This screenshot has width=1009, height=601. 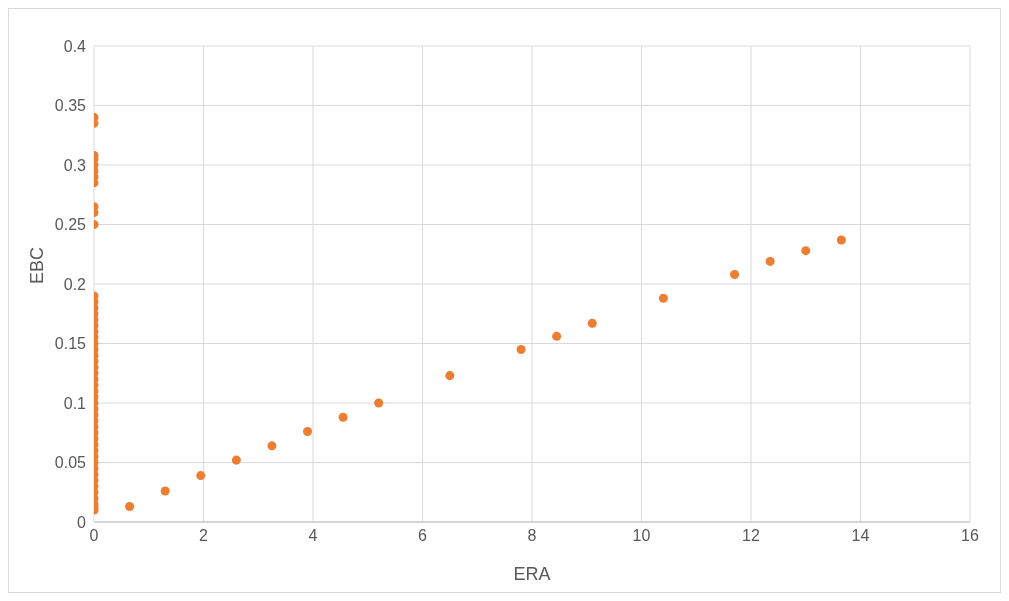 What do you see at coordinates (75, 46) in the screenshot?
I see `y-tick-label: 0.4` at bounding box center [75, 46].